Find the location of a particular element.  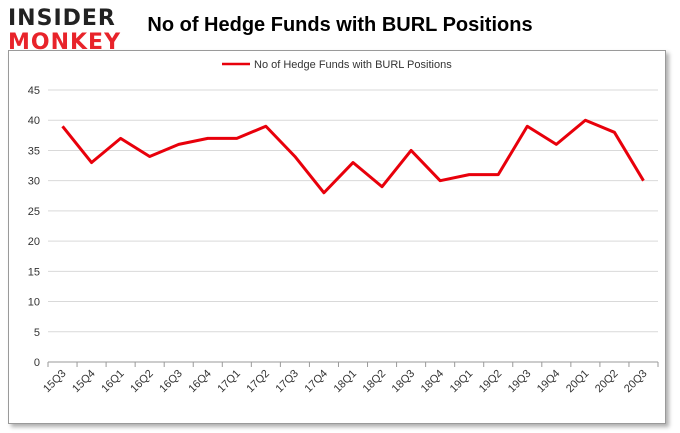

legend: No of Hedge Funds with BURL Positions is located at coordinates (337, 65).